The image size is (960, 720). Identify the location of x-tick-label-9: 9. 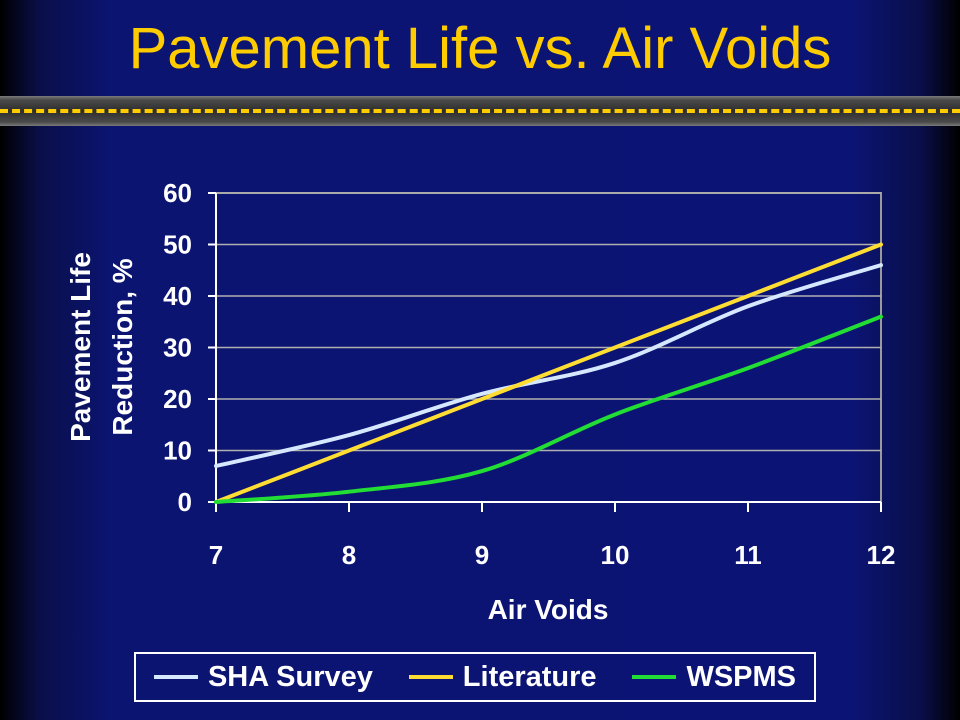
(482, 555).